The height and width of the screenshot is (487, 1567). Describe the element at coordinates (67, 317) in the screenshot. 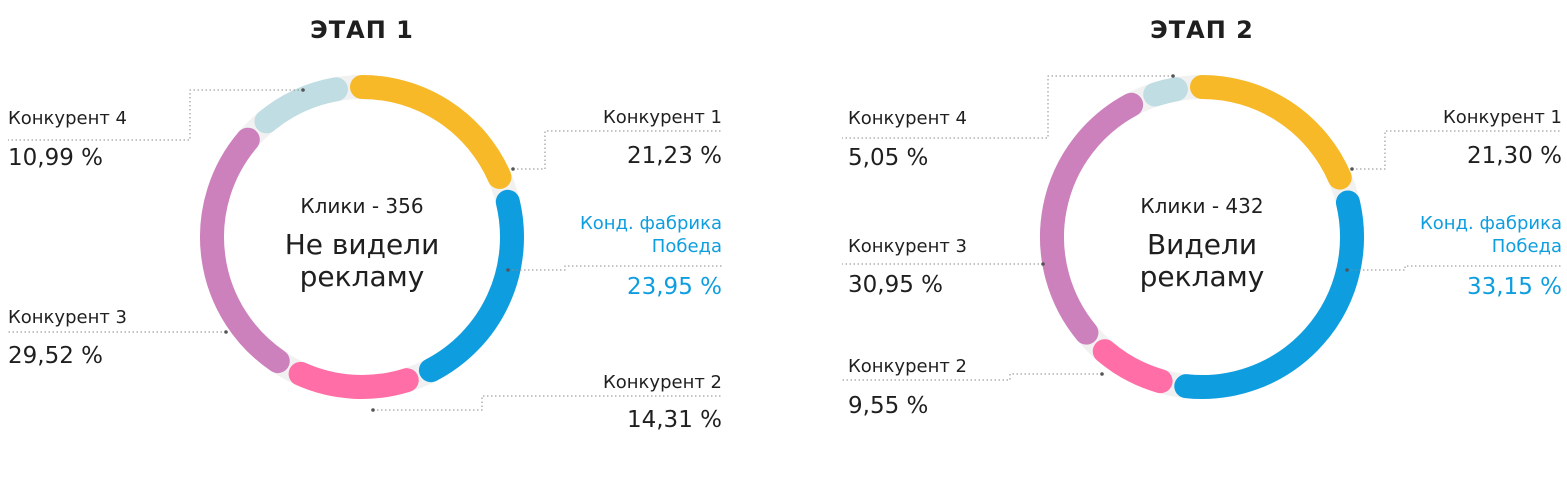

I see `panel-1-label-competitor-3: Конкурент 3` at that location.